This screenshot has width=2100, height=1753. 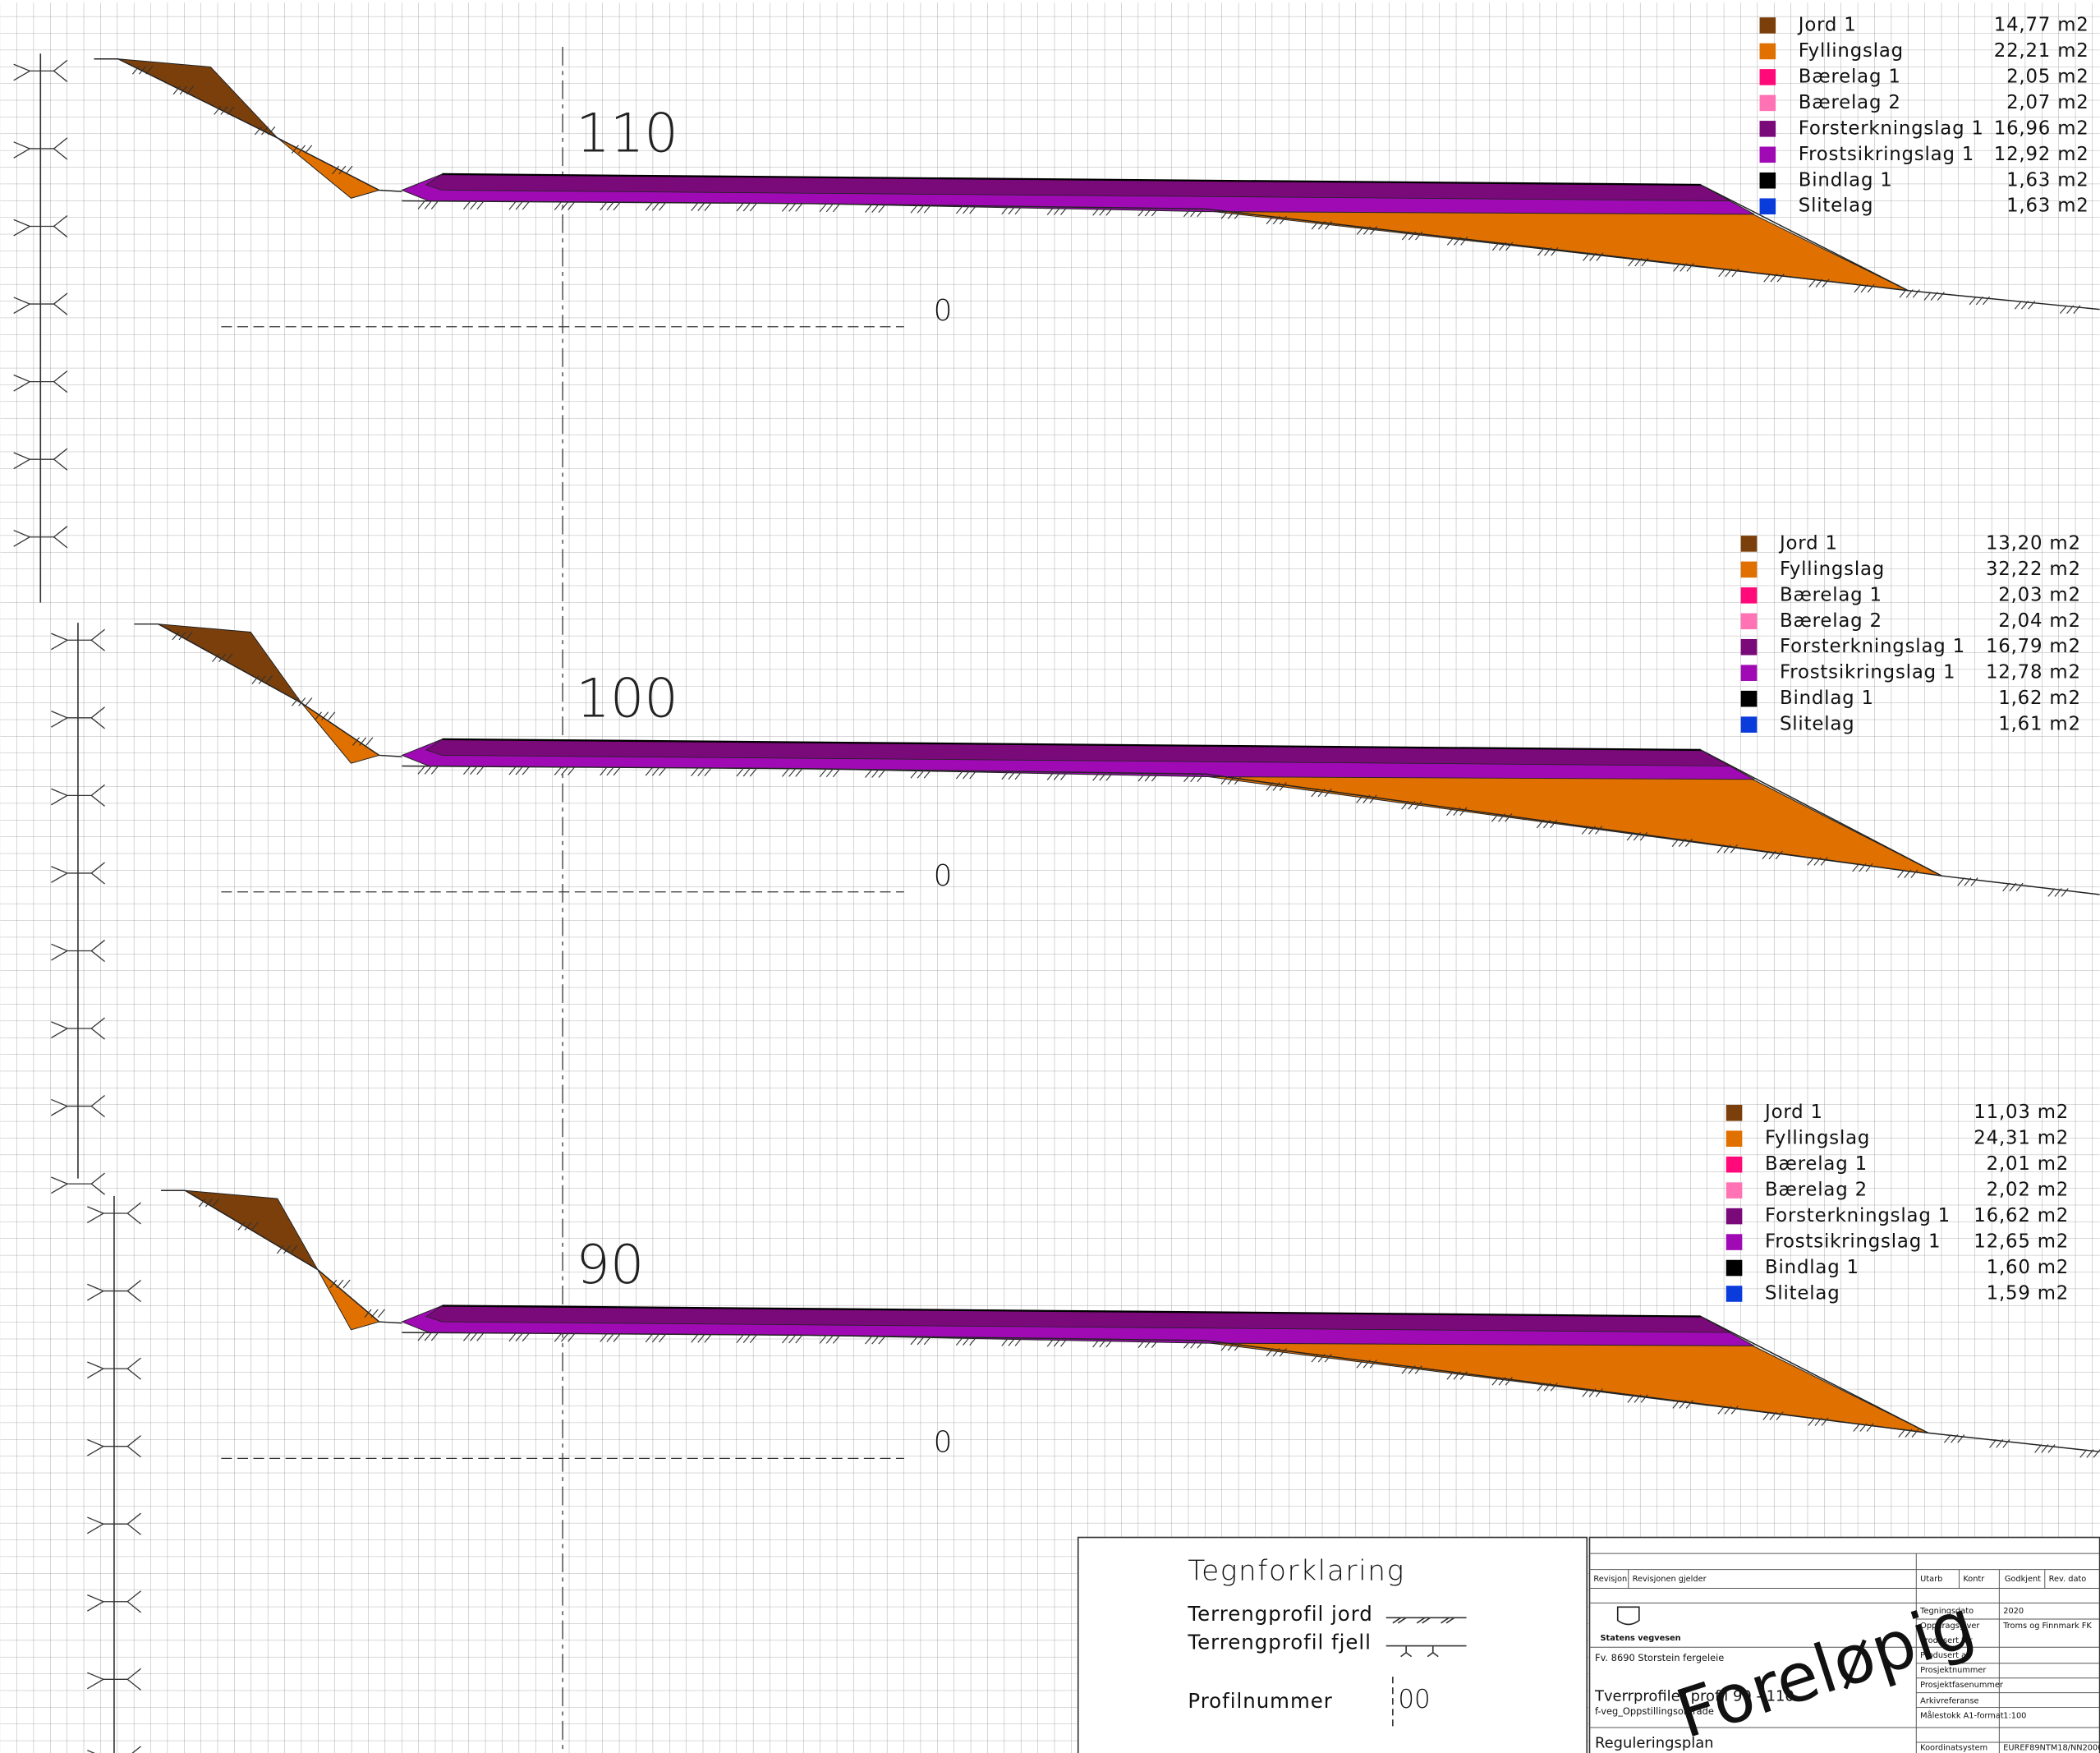 What do you see at coordinates (1251, 255) in the screenshot?
I see `terrain-right` at bounding box center [1251, 255].